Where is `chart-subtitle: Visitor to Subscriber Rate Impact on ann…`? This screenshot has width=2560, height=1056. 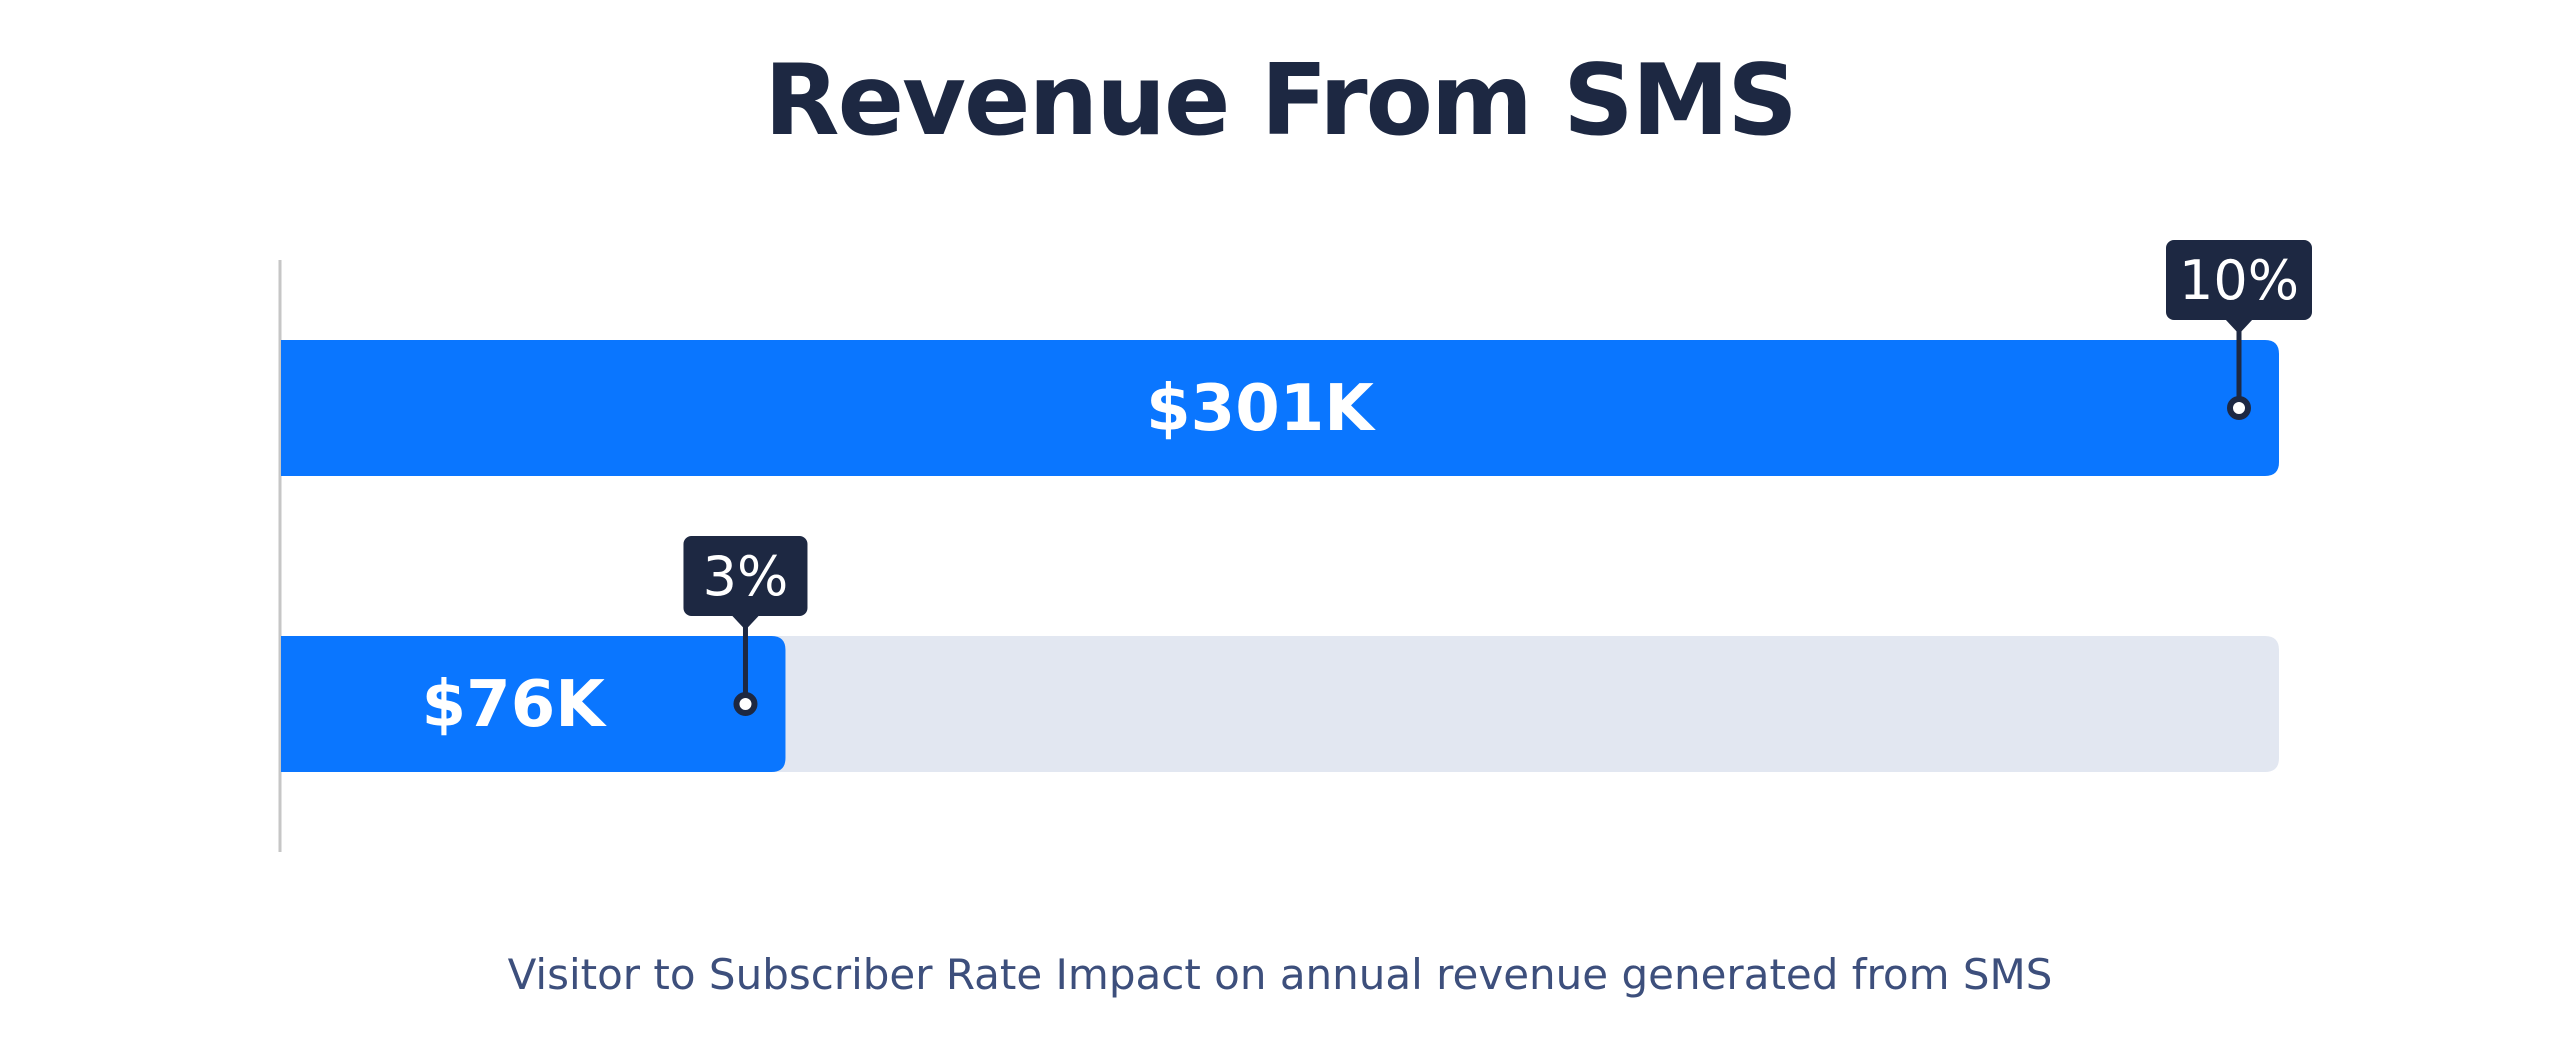
chart-subtitle: Visitor to Subscriber Rate Impact on ann… is located at coordinates (1280, 974).